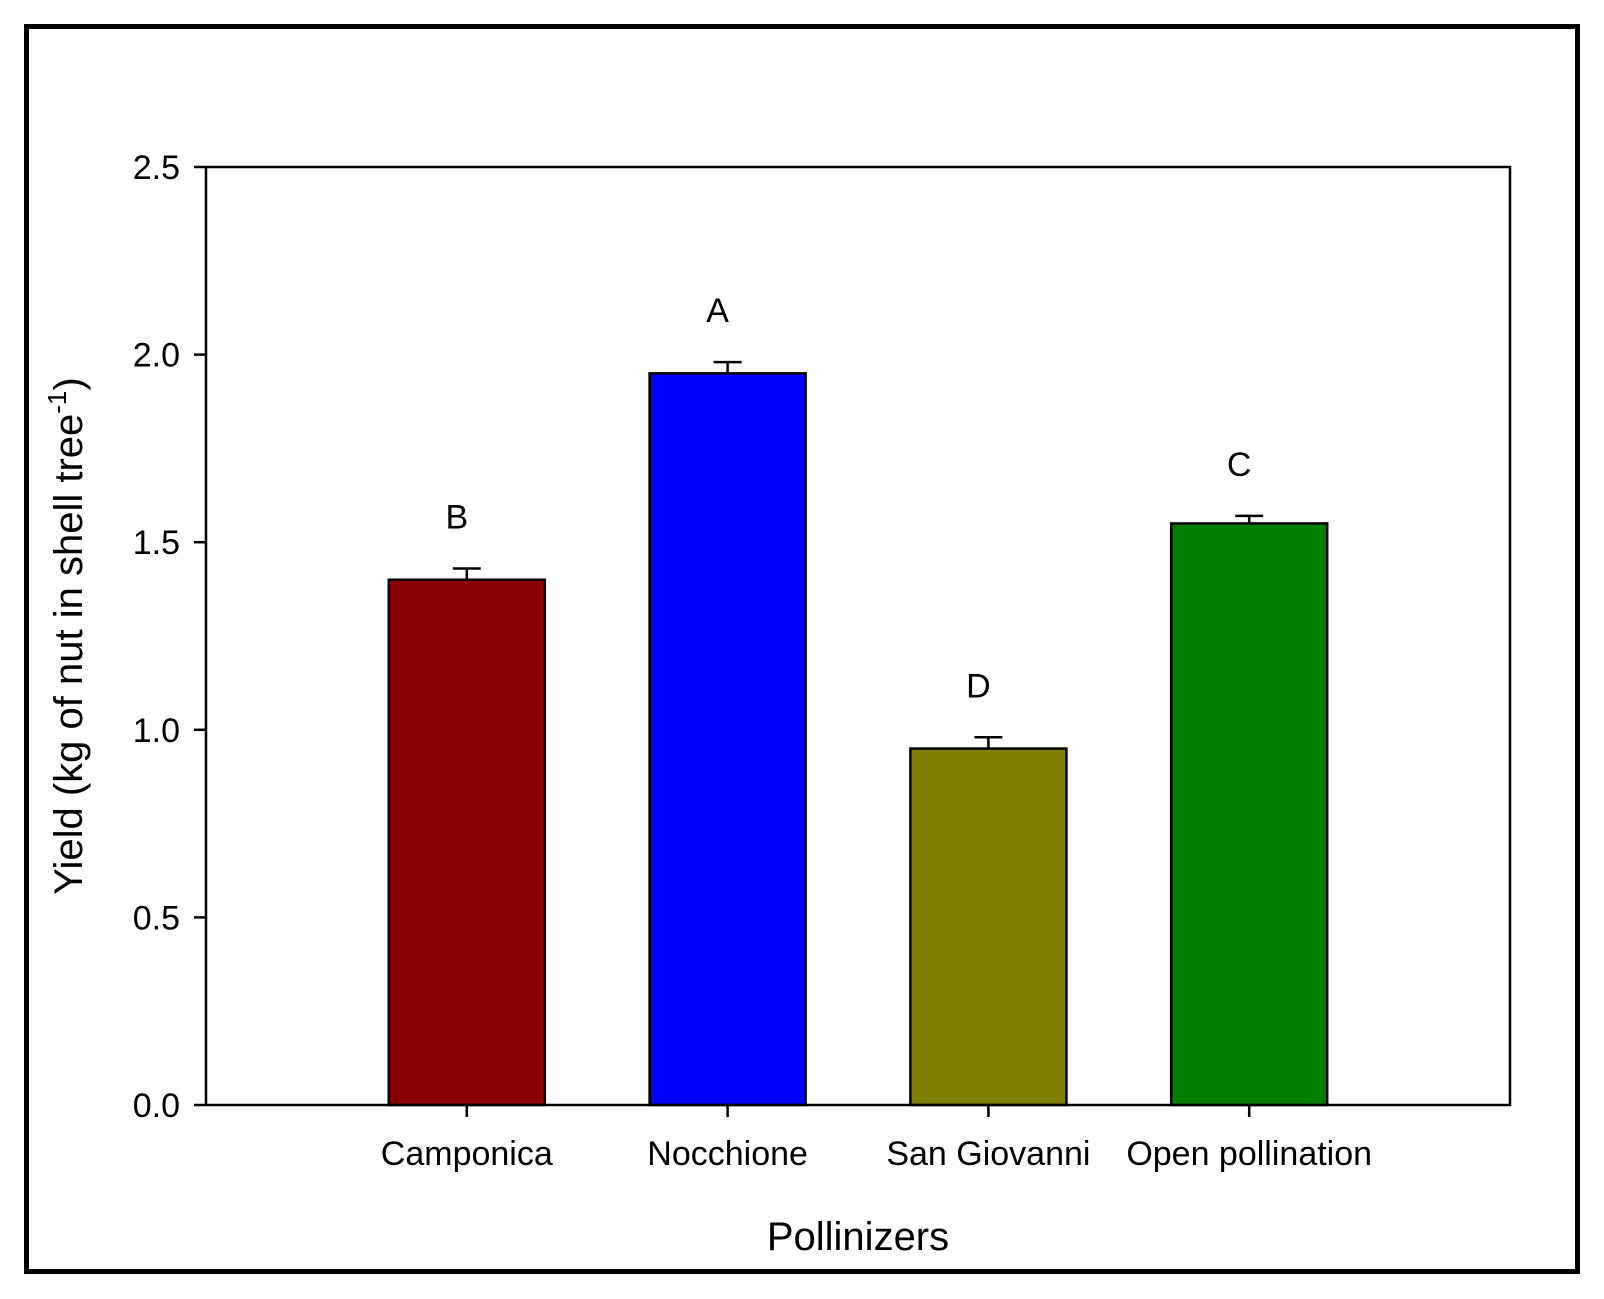  What do you see at coordinates (467, 1154) in the screenshot?
I see `x-tick-label: Camponica` at bounding box center [467, 1154].